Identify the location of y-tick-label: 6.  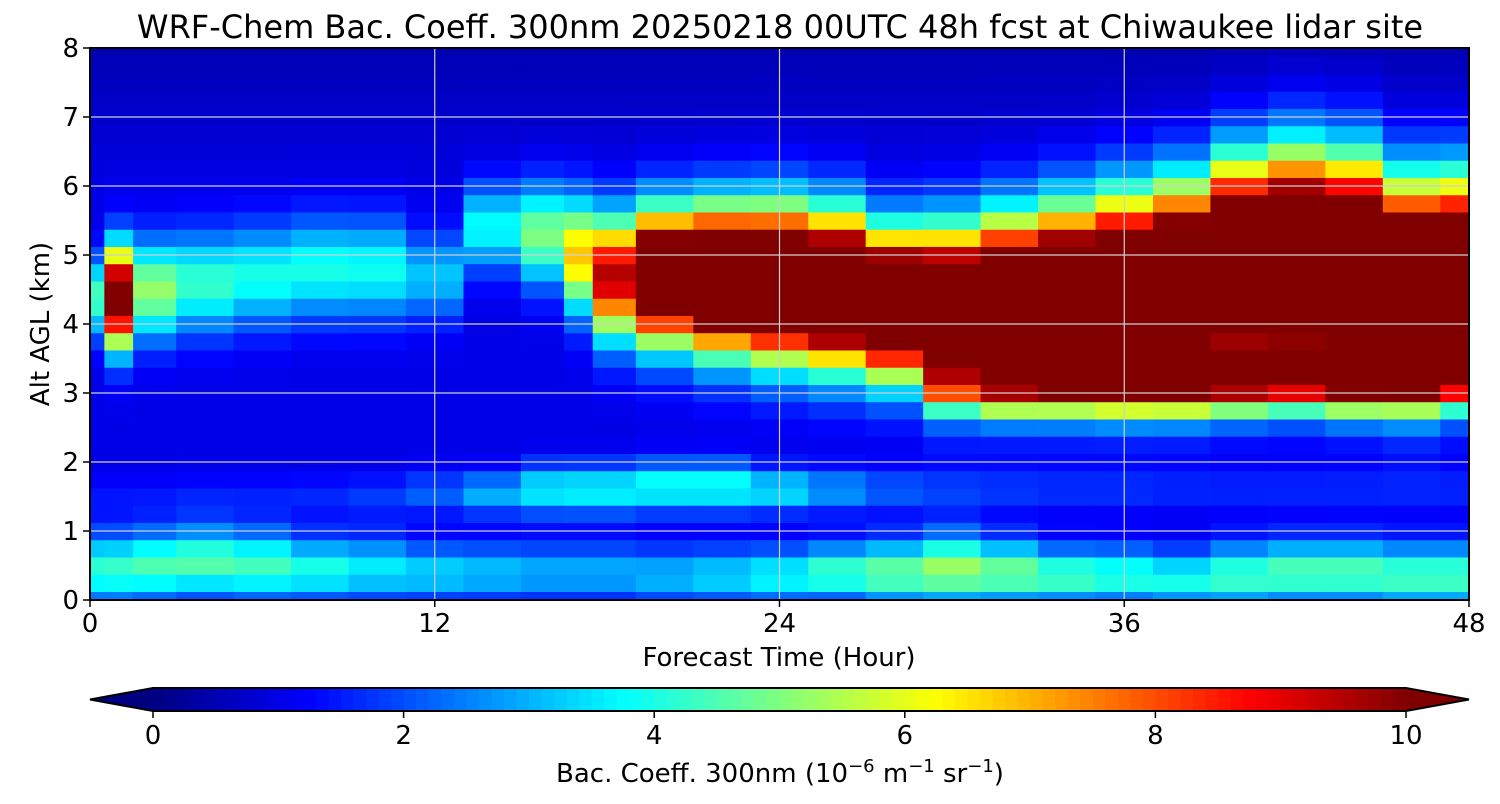
(70, 187).